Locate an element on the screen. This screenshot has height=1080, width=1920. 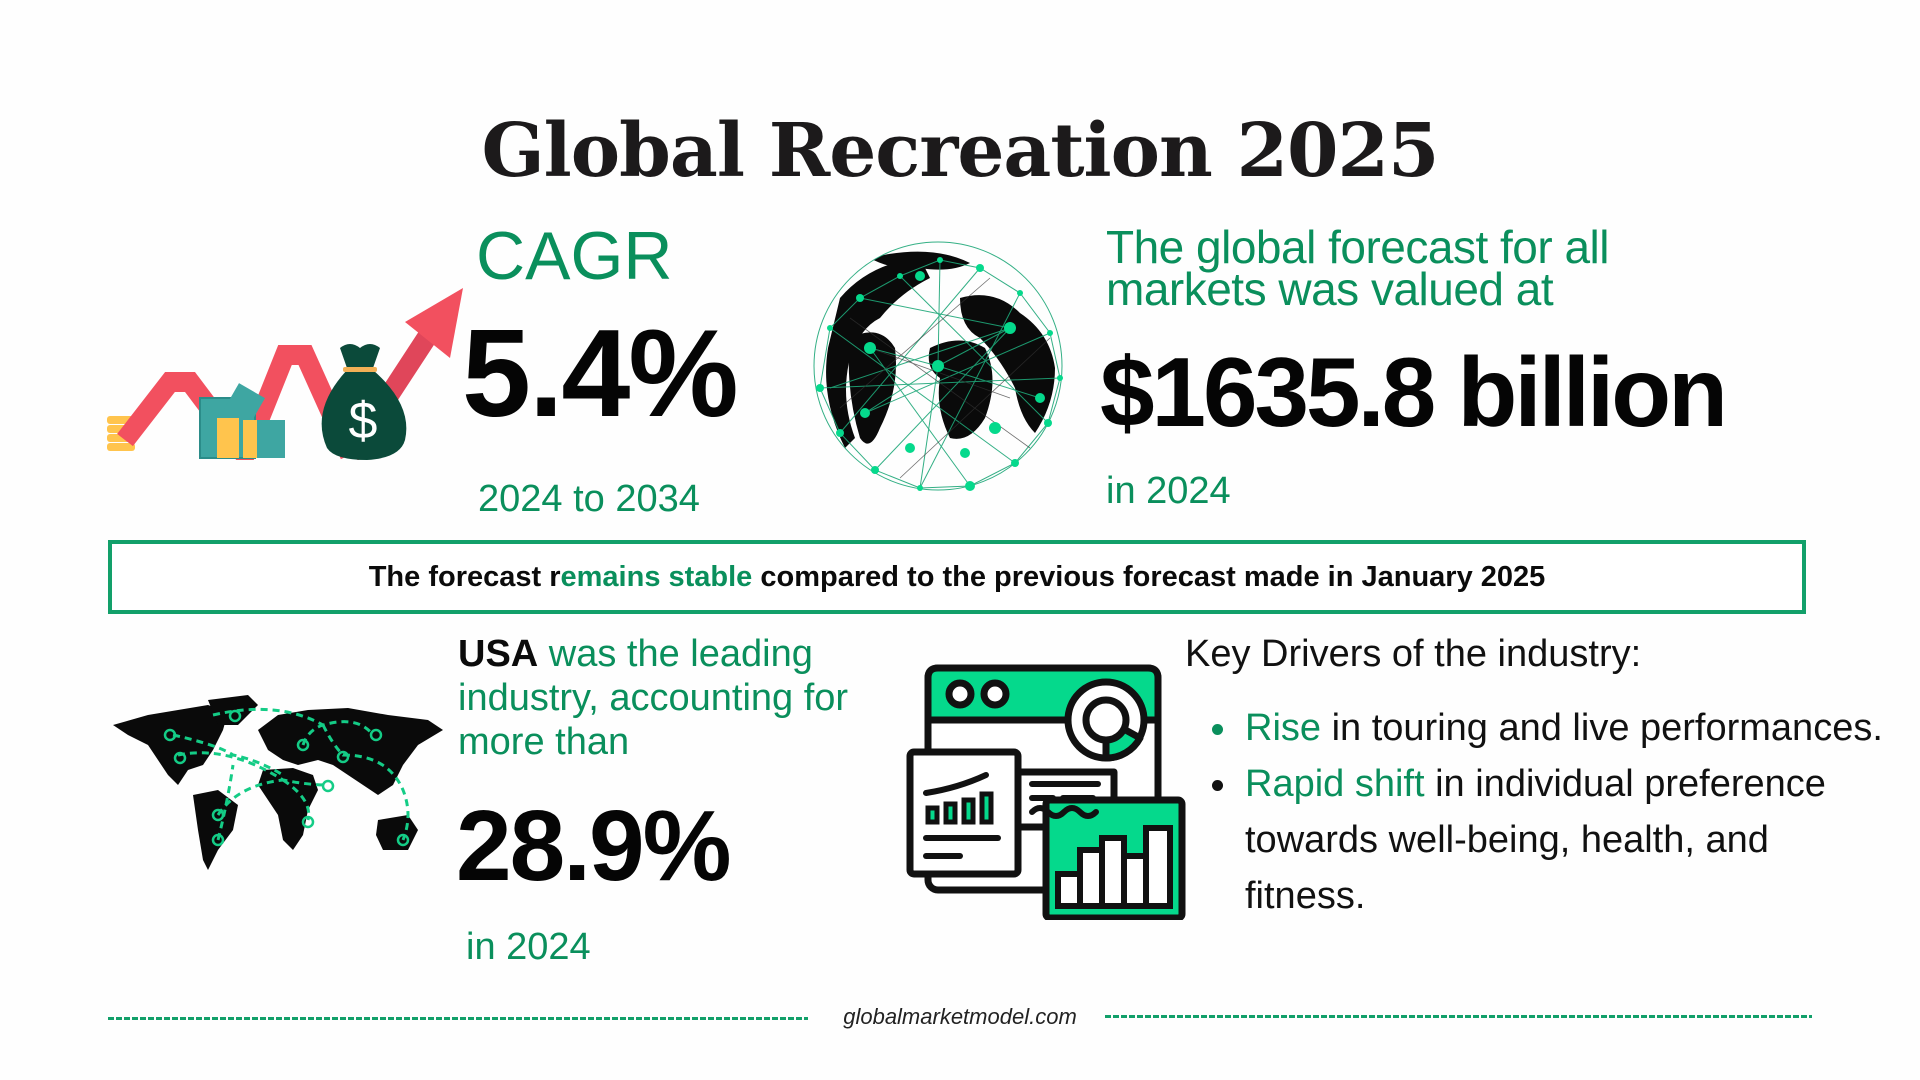
footer-website: globalmarketmodel.com is located at coordinates (960, 1017).